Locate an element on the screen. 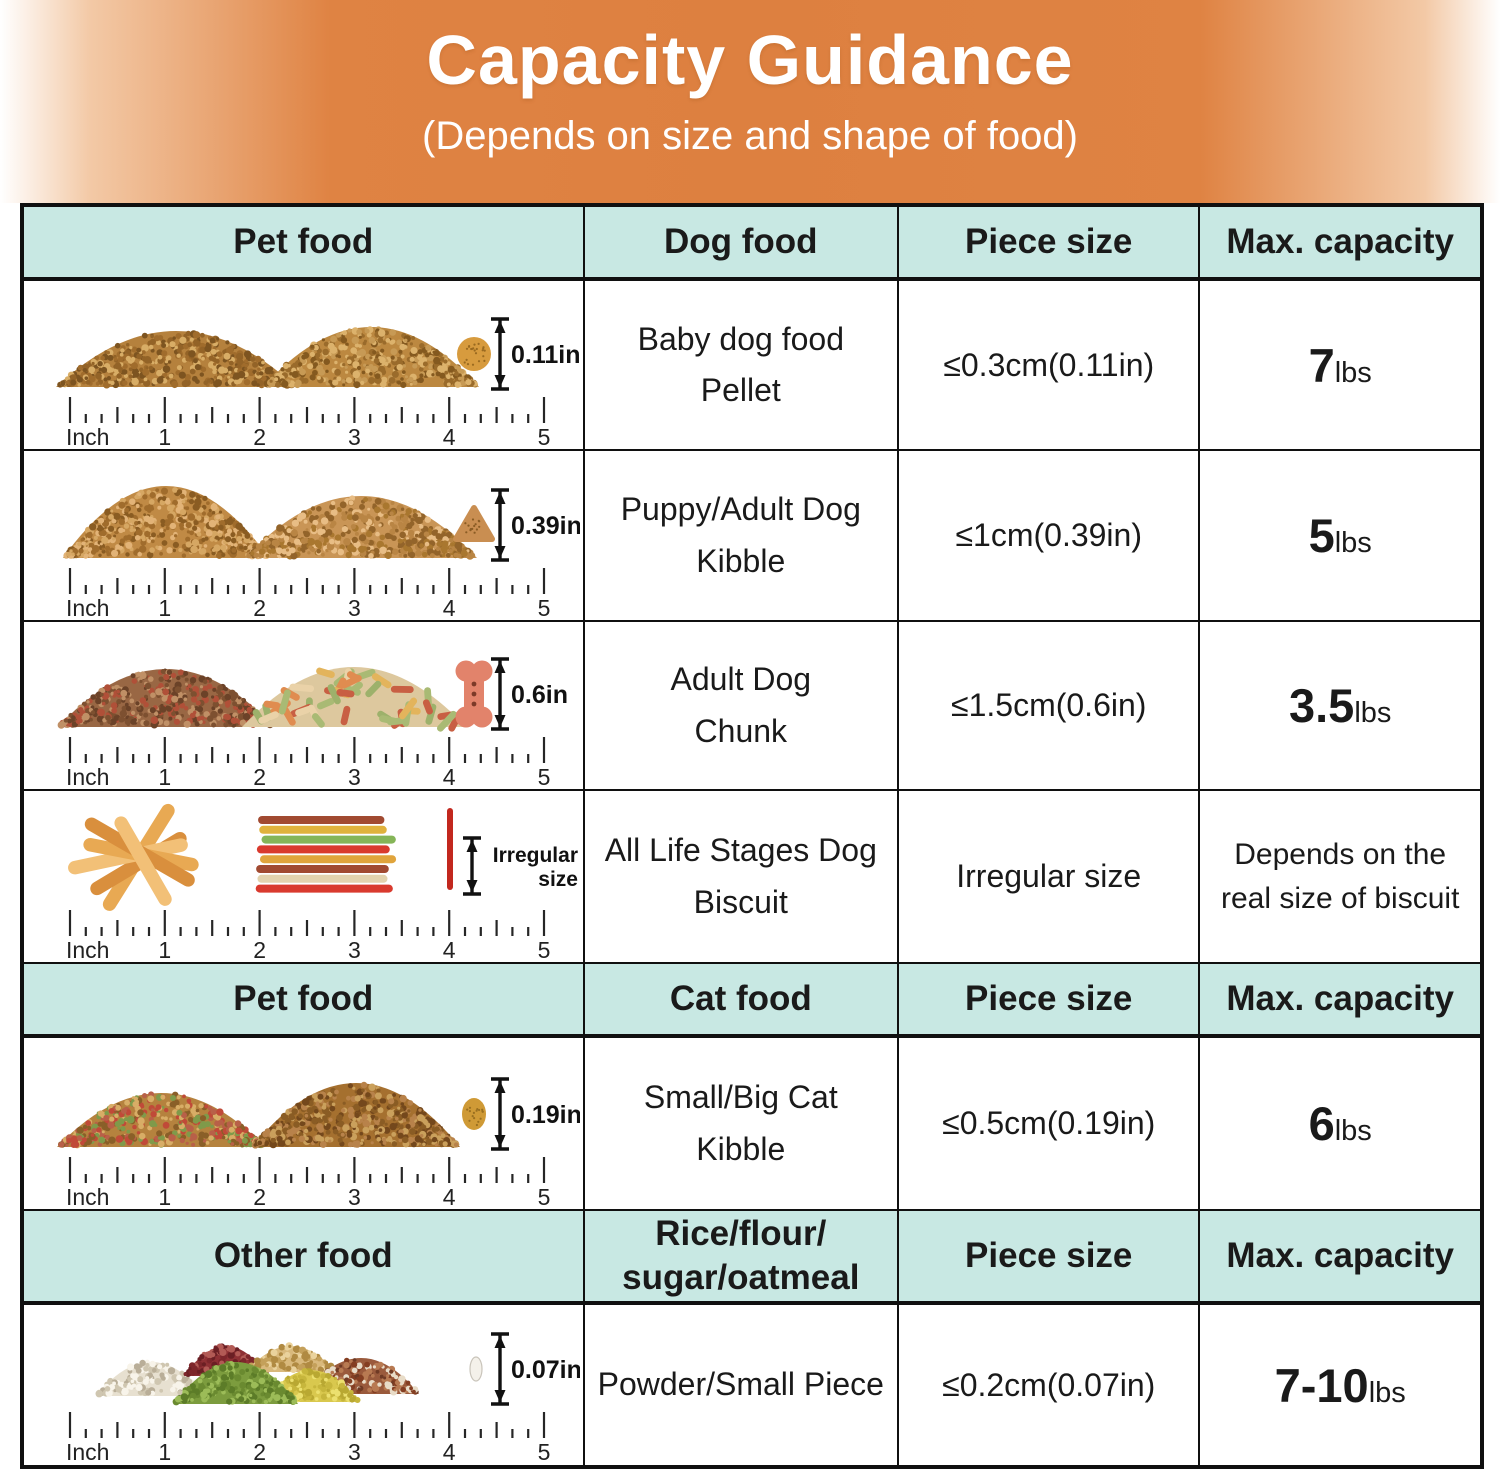  illustration-biscuits: Inch 1 2 3 4 5 Irregular size is located at coordinates (304, 877).